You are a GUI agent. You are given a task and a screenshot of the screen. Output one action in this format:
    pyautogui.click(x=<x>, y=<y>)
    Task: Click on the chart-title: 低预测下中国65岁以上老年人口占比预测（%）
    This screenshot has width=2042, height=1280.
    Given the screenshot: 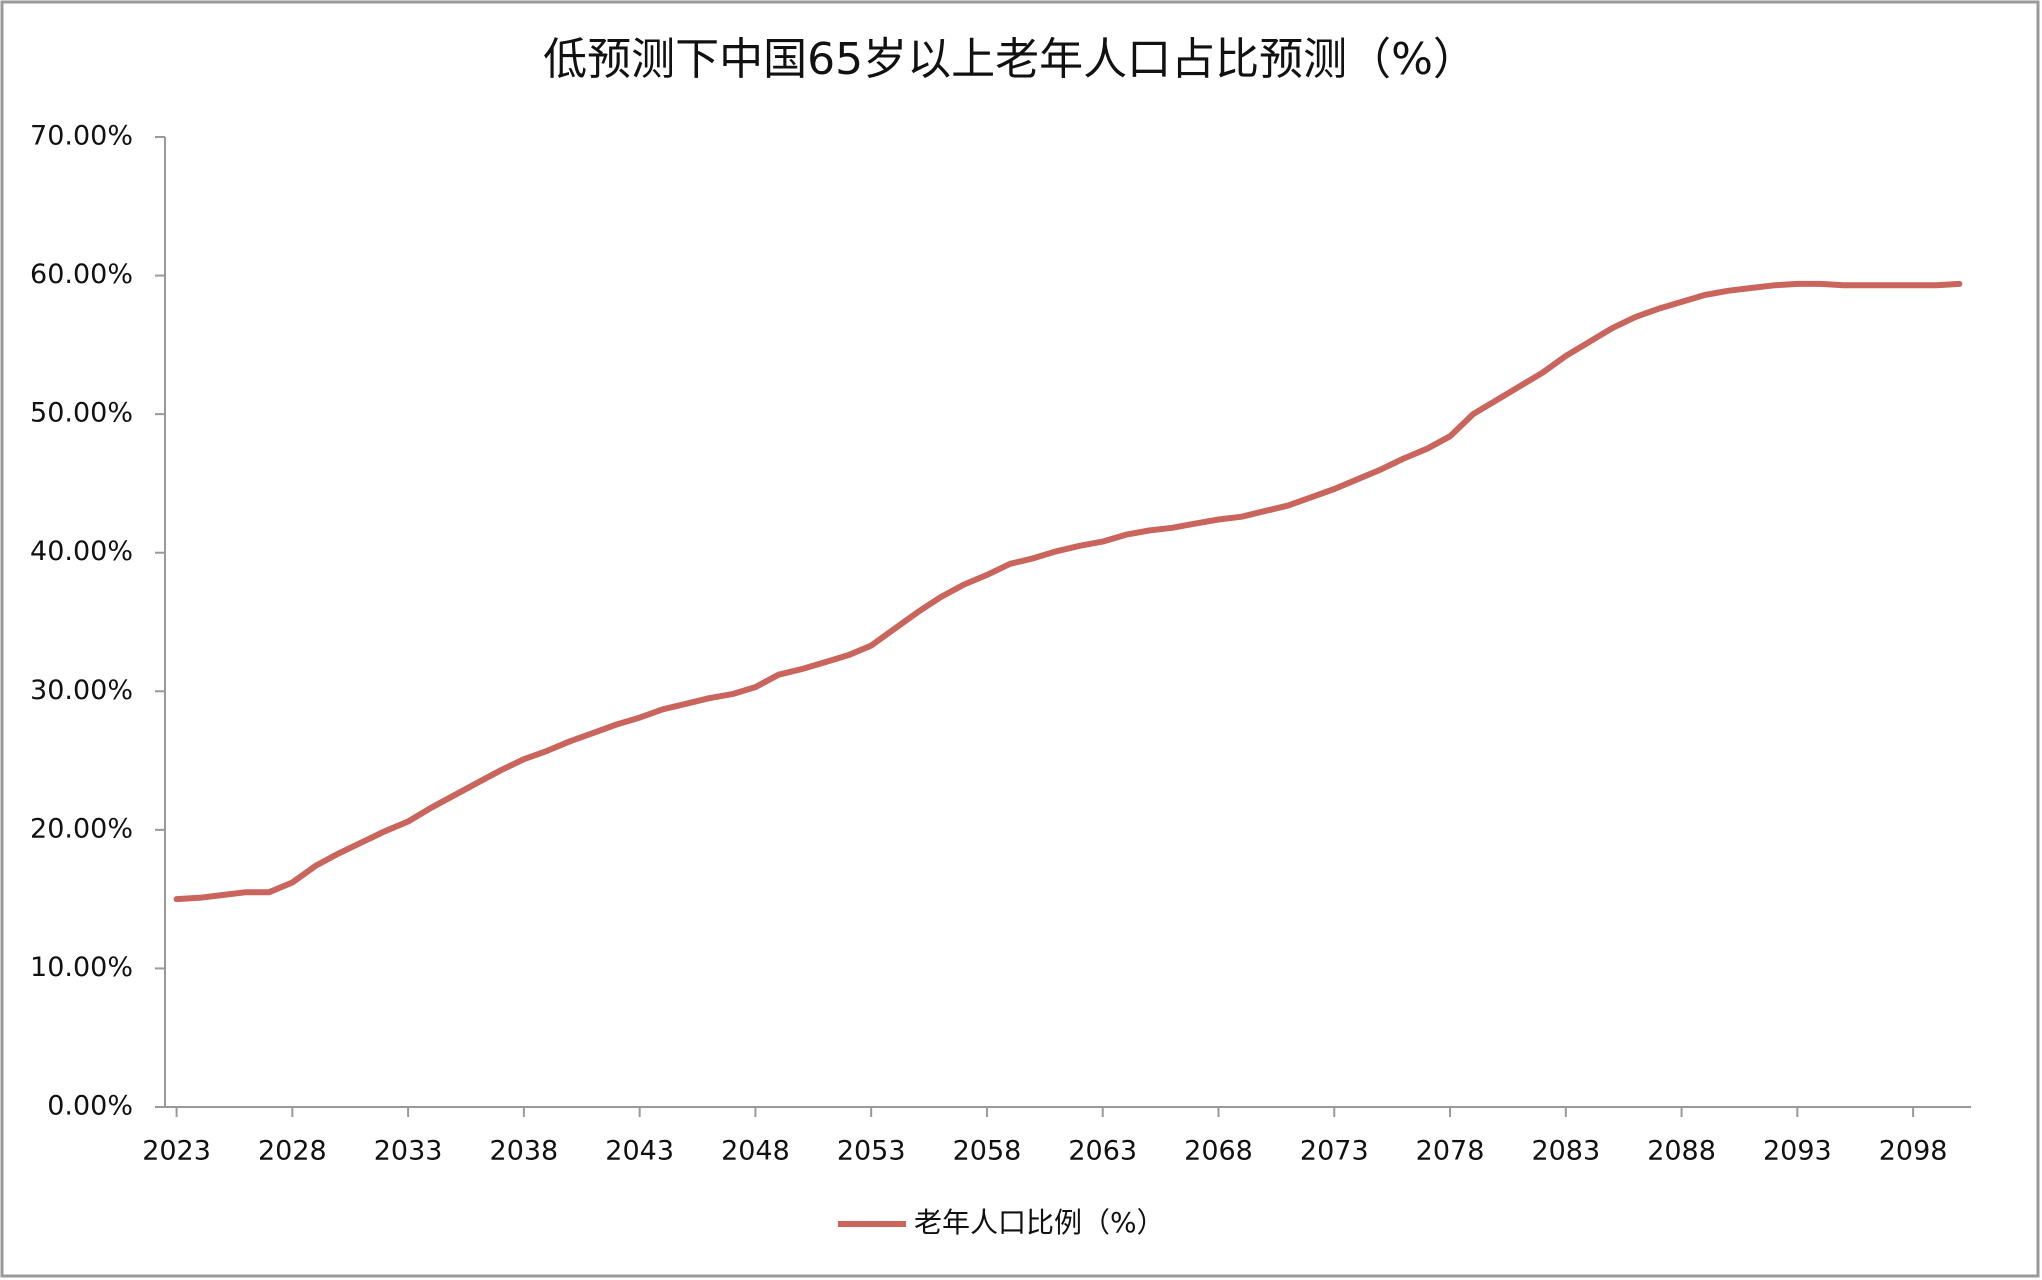 What is the action you would take?
    pyautogui.click(x=1010, y=59)
    